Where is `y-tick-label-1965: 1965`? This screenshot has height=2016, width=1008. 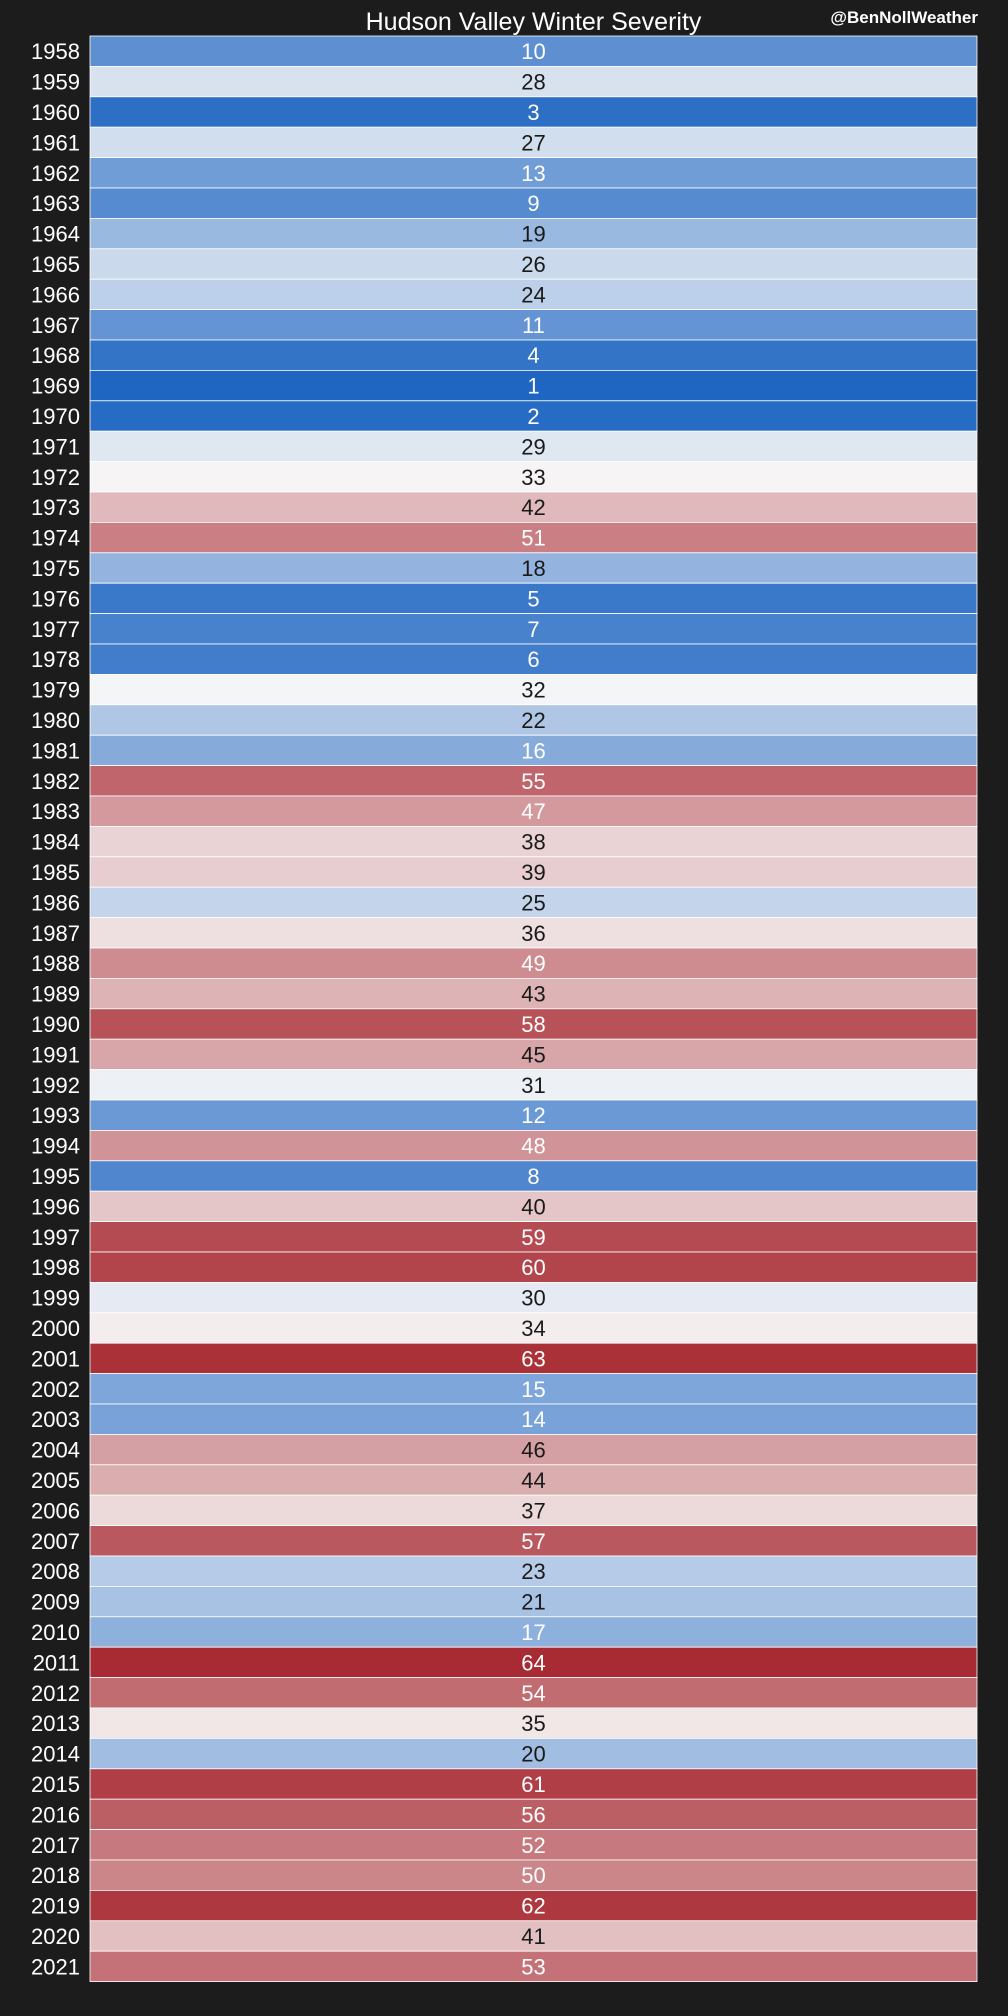 y-tick-label-1965: 1965 is located at coordinates (55, 264).